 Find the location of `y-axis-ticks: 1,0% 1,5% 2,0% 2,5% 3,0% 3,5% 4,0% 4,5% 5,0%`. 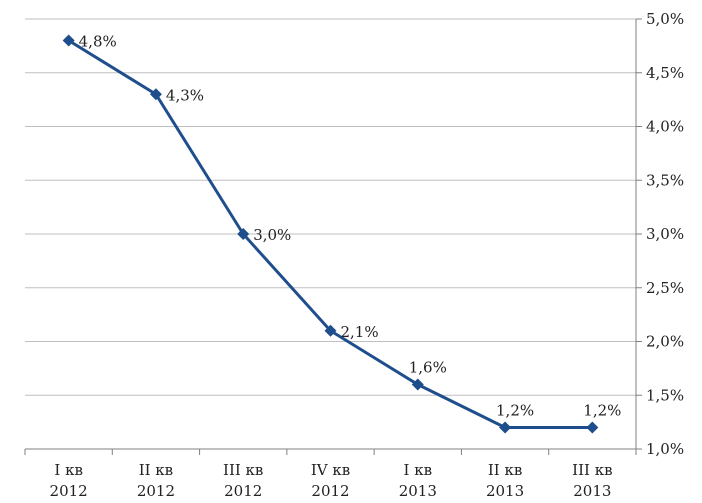

y-axis-ticks: 1,0% 1,5% 2,0% 2,5% 3,0% 3,5% 4,0% 4,5% 5,0% is located at coordinates (660, 234).